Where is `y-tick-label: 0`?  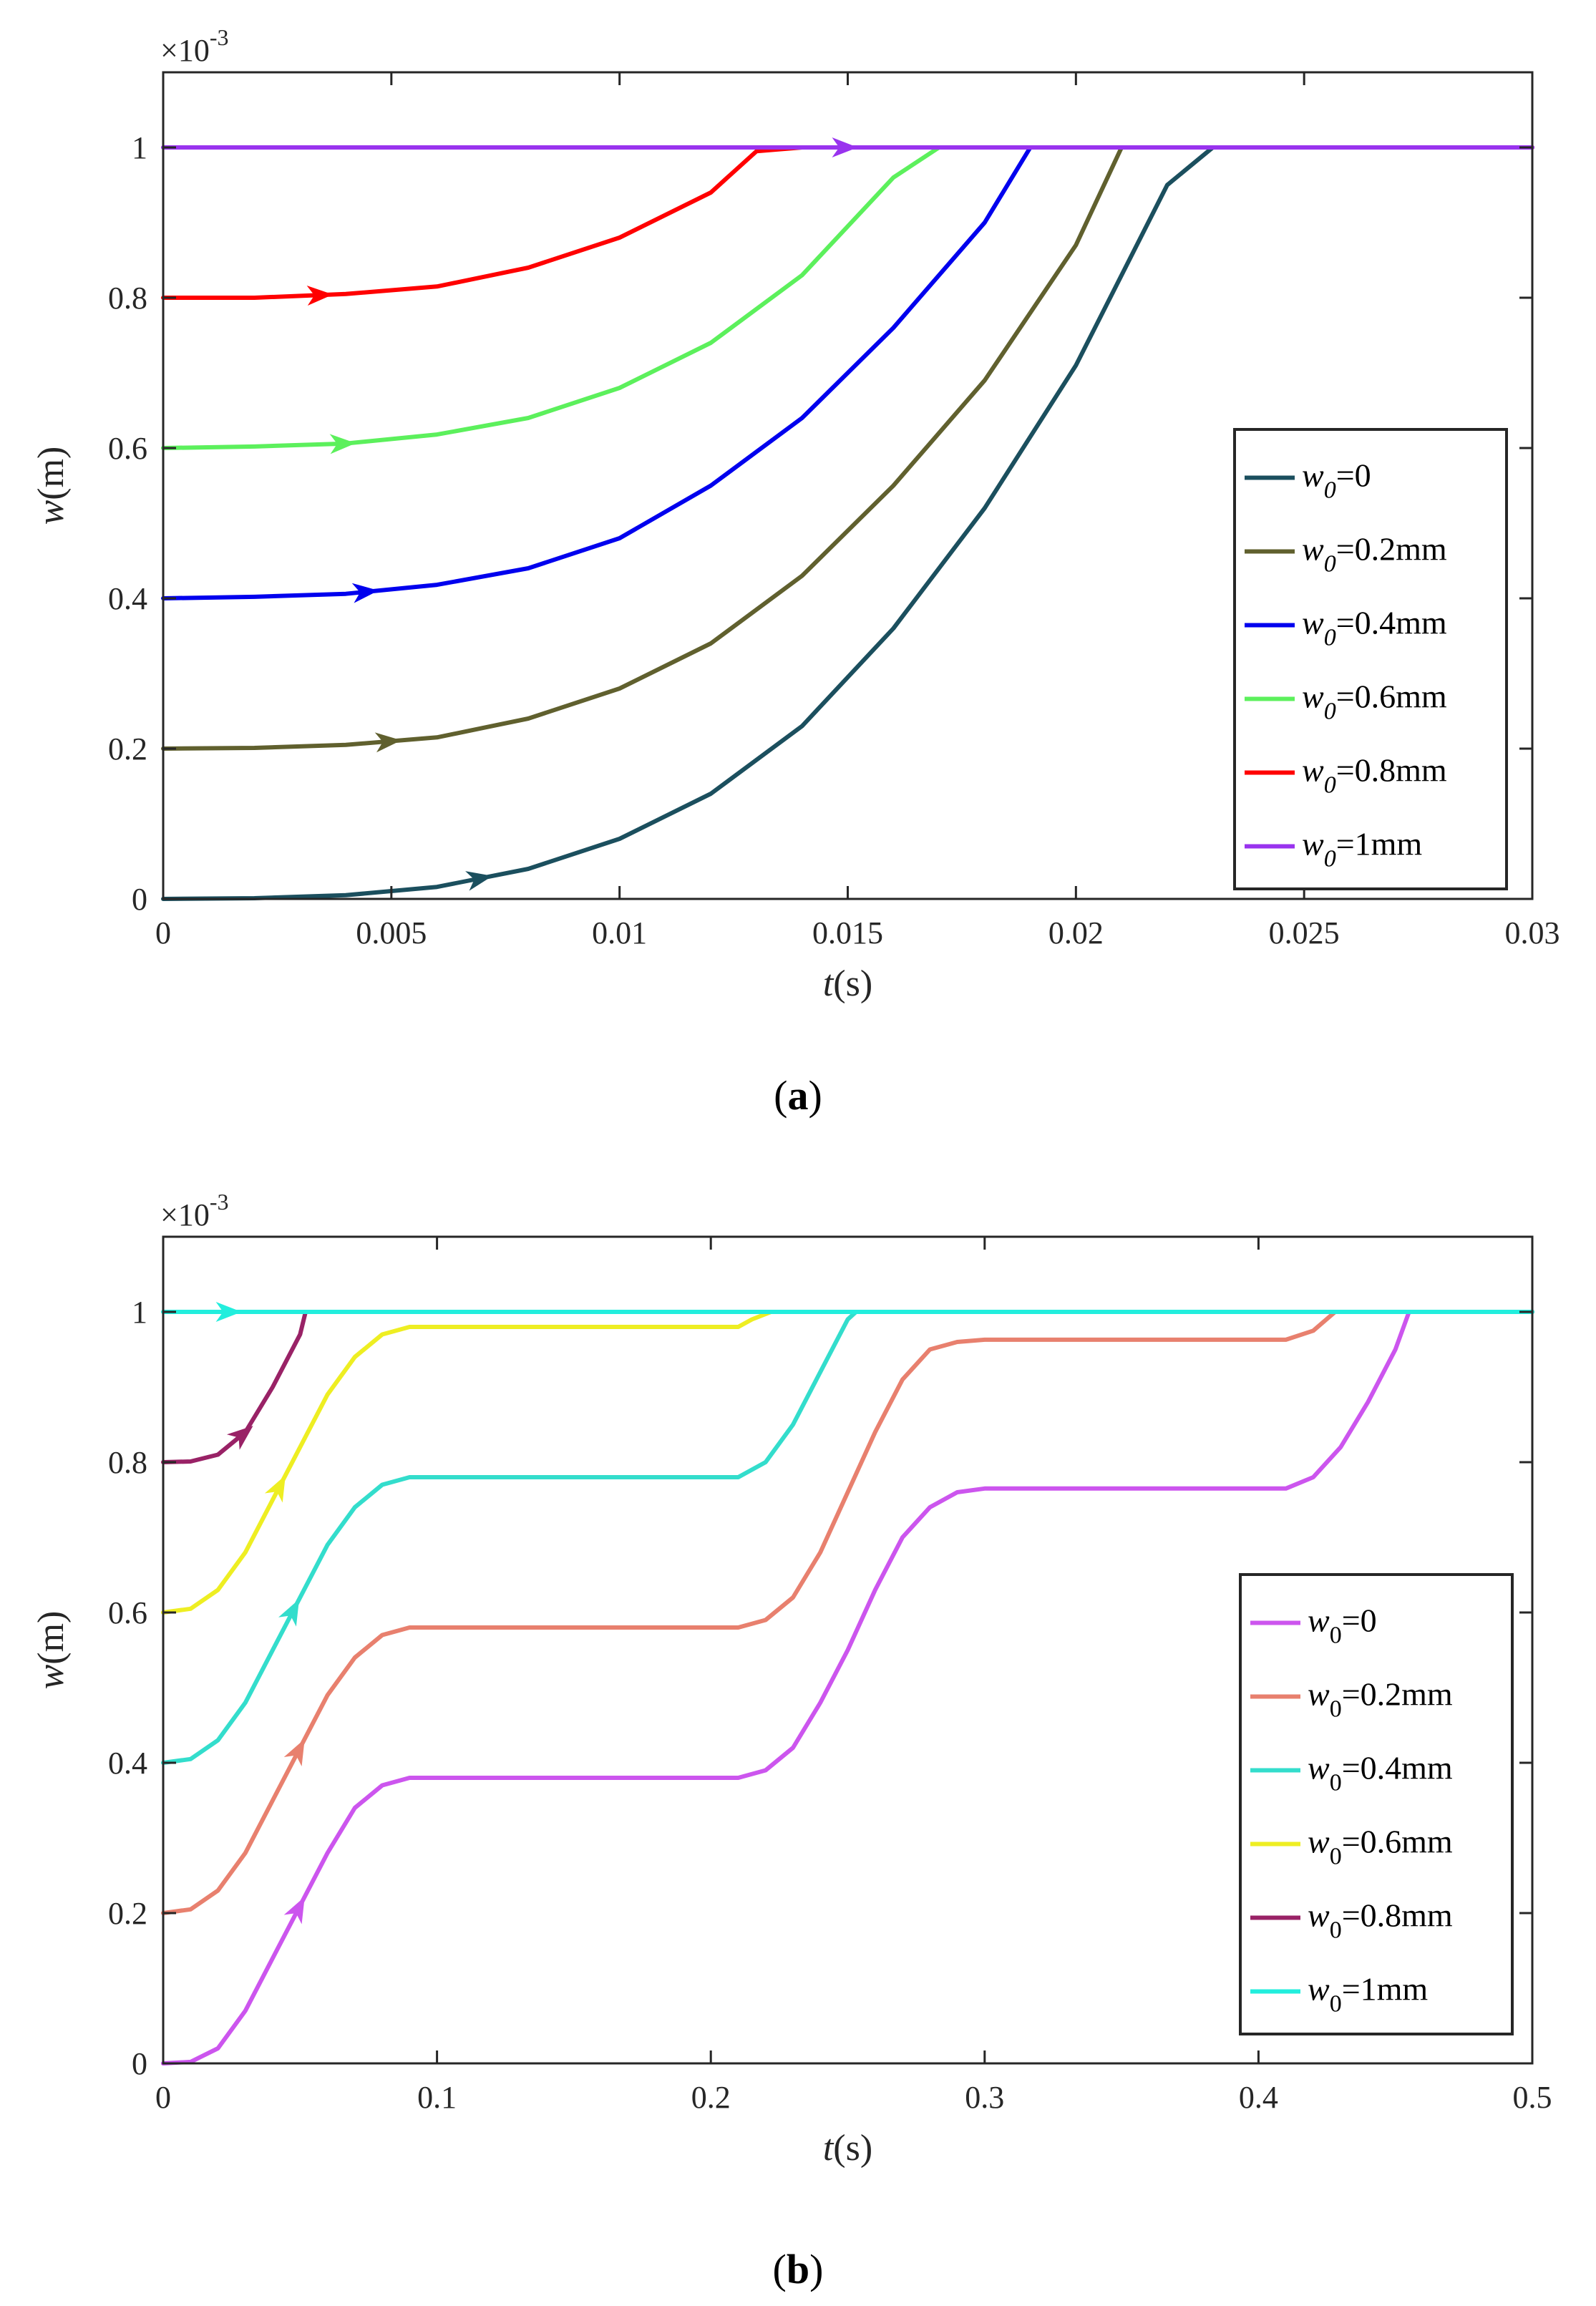
y-tick-label: 0 is located at coordinates (139, 899).